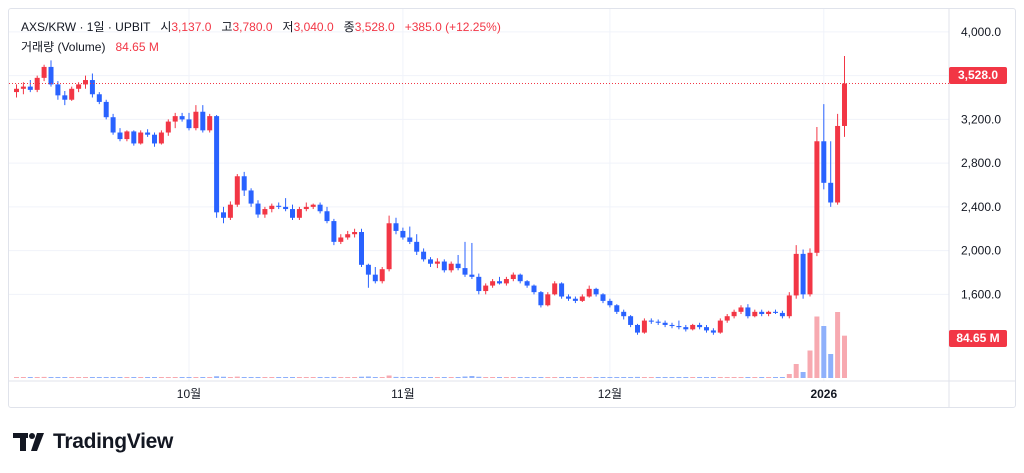  What do you see at coordinates (191, 27) in the screenshot?
I see `open-value: 3,137.0` at bounding box center [191, 27].